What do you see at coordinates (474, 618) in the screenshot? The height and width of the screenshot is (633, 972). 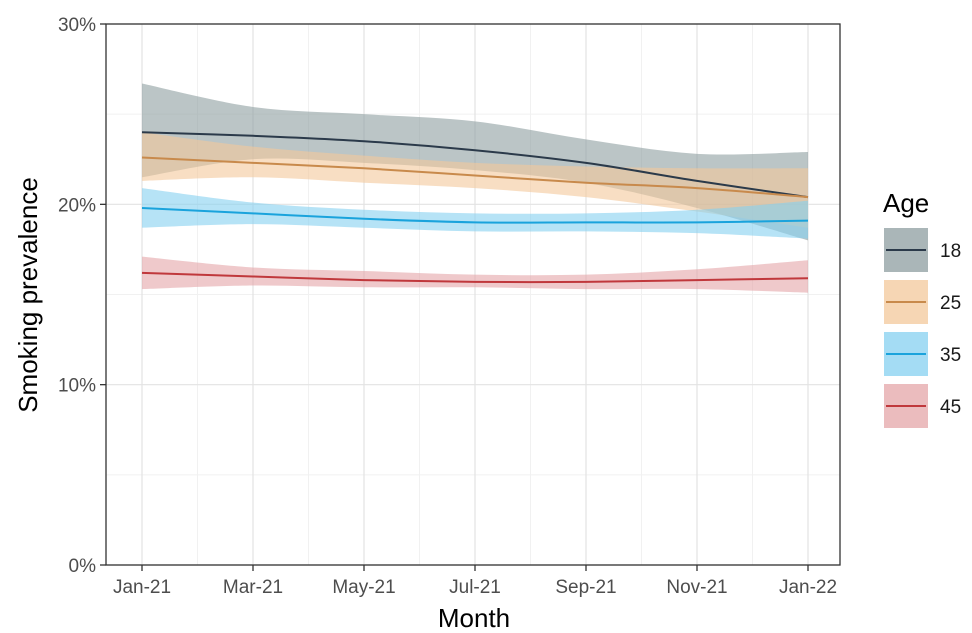 I see `x-axis-title: Month` at bounding box center [474, 618].